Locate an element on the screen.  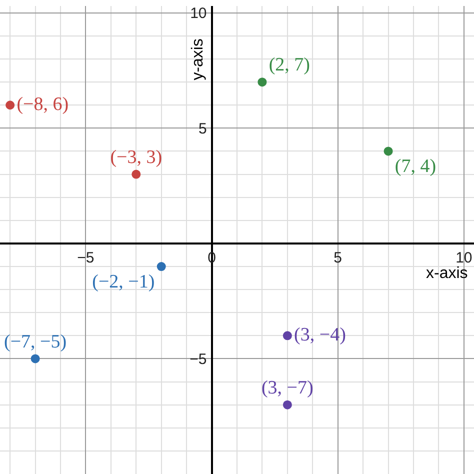
x-tick-label: 5 is located at coordinates (338, 257).